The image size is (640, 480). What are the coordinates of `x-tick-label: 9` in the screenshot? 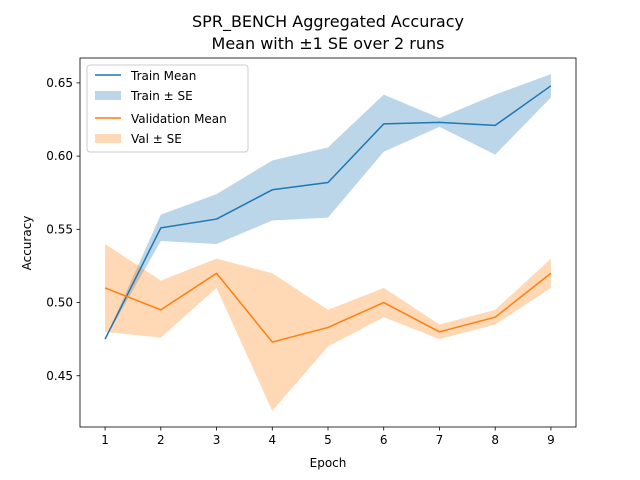 It's located at (551, 440).